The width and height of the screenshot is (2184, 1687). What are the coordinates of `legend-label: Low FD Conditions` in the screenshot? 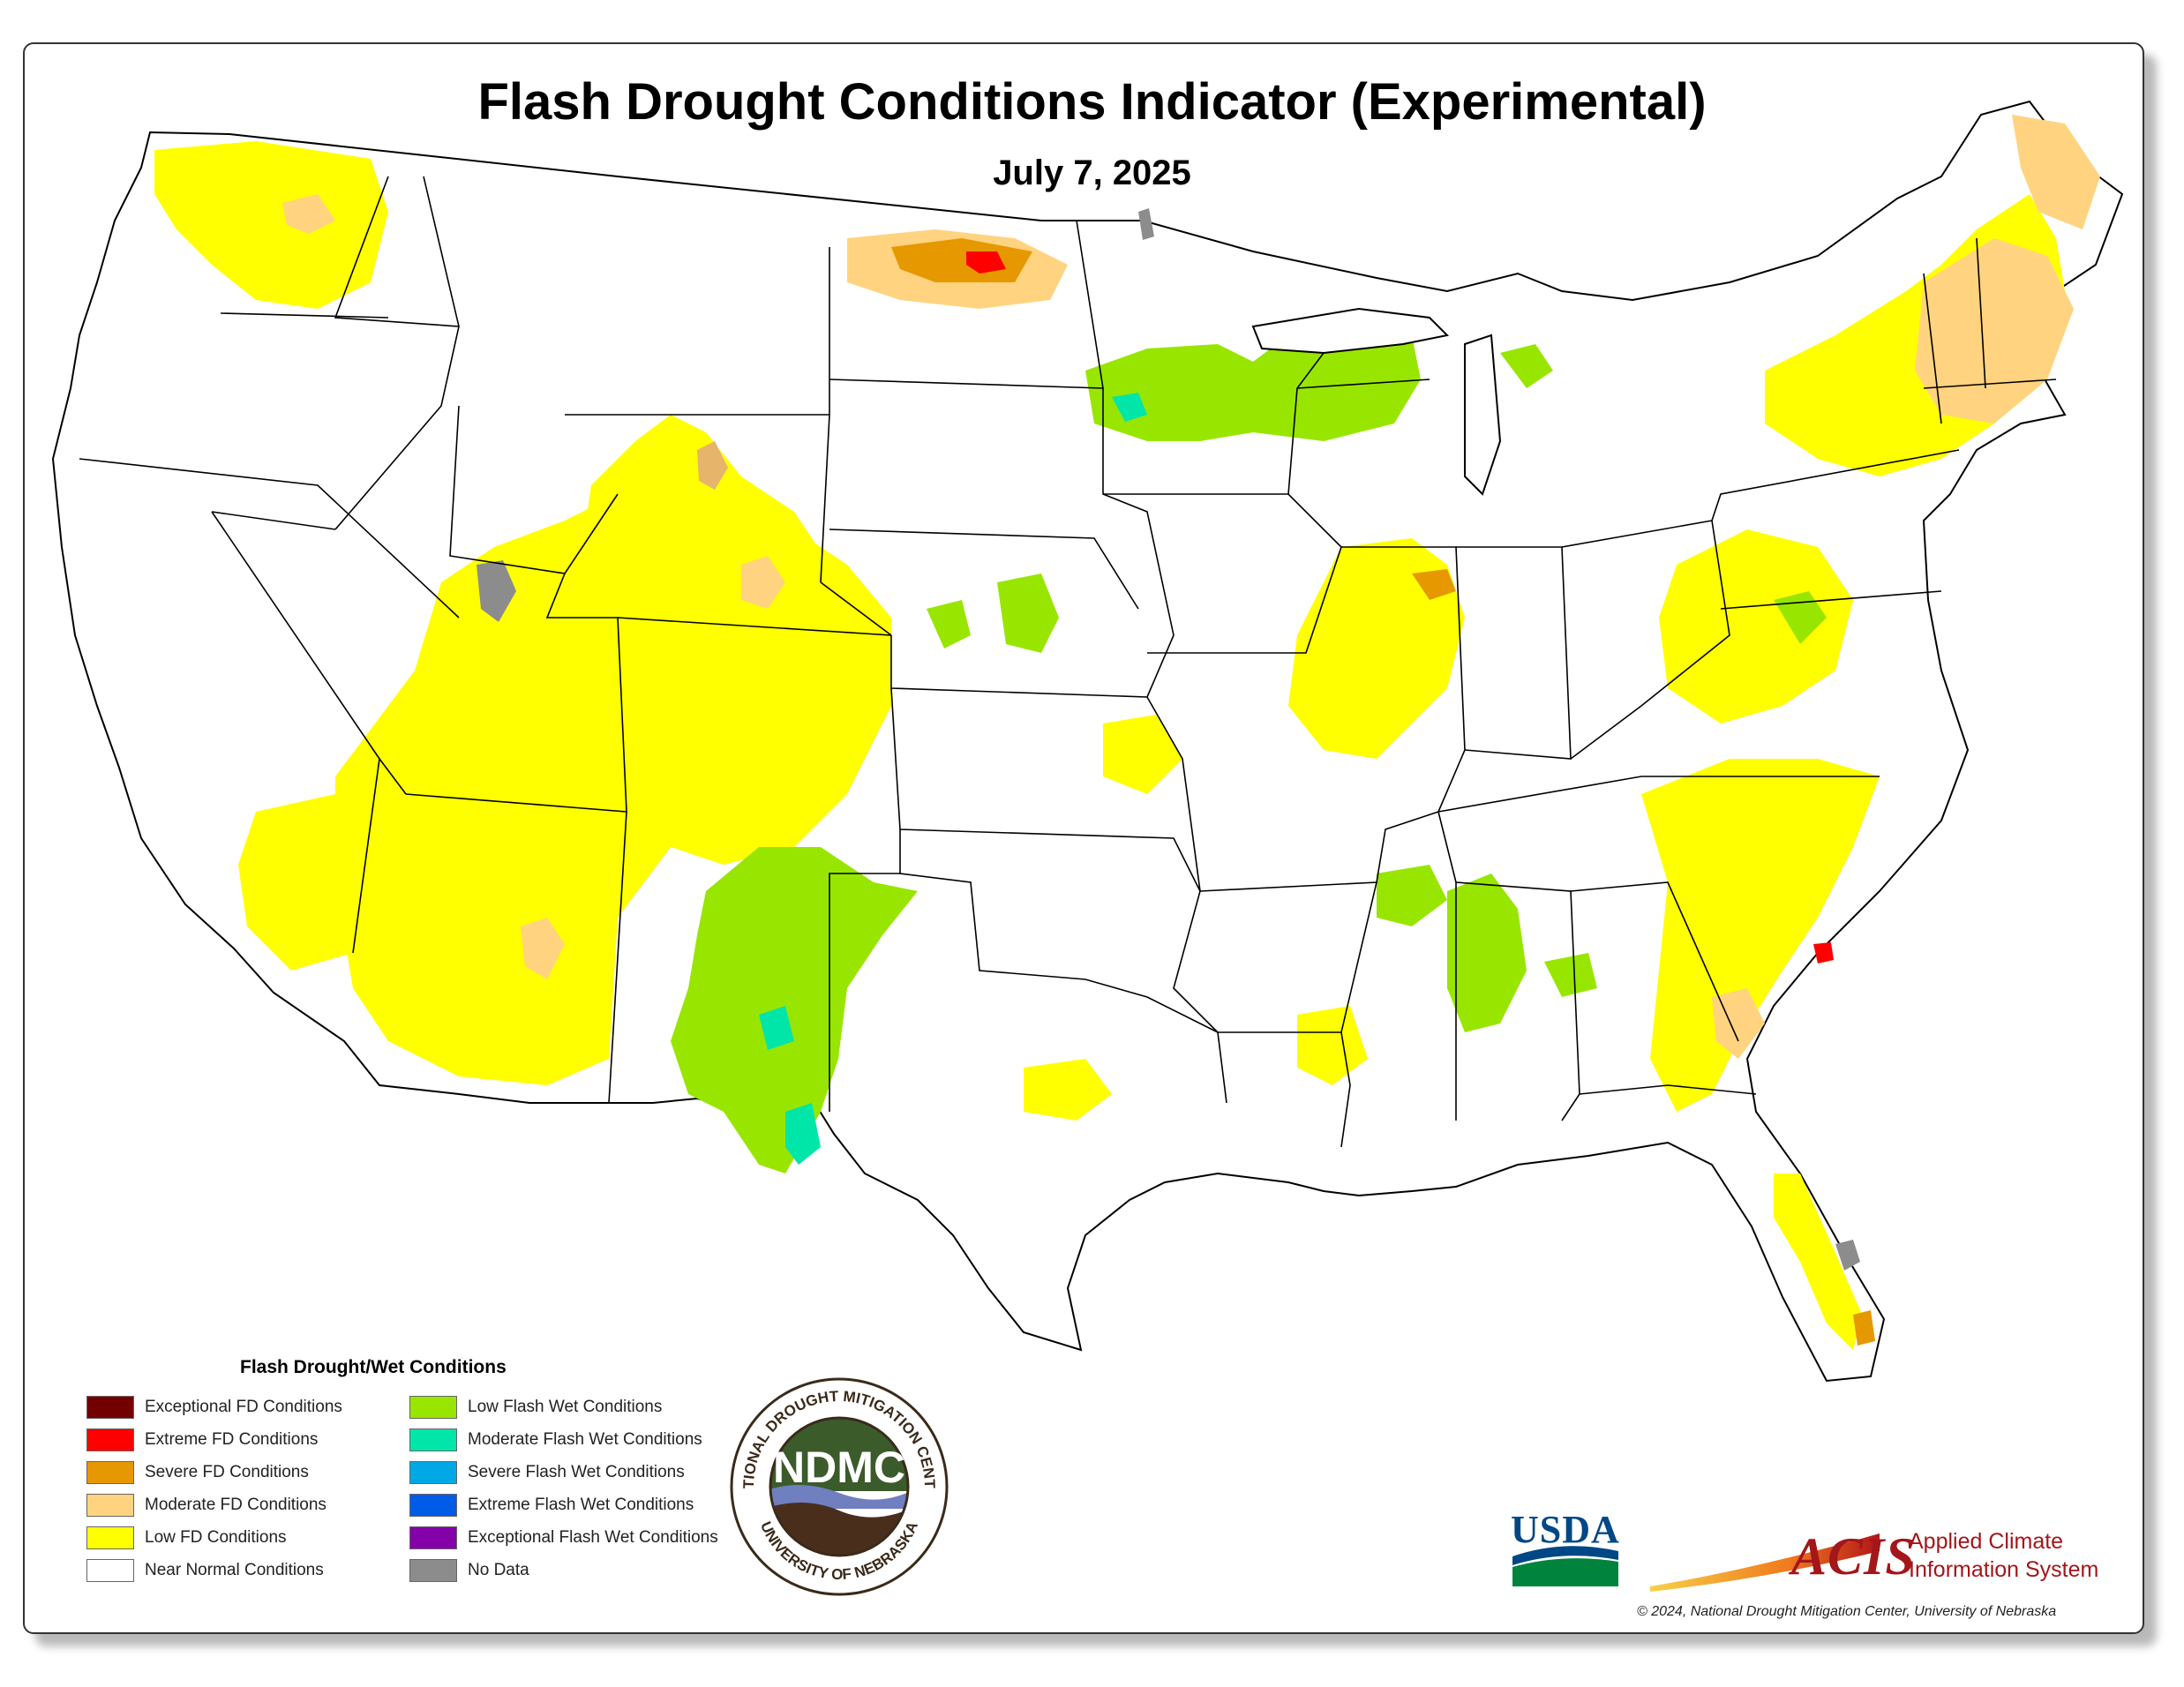 It's located at (216, 1537).